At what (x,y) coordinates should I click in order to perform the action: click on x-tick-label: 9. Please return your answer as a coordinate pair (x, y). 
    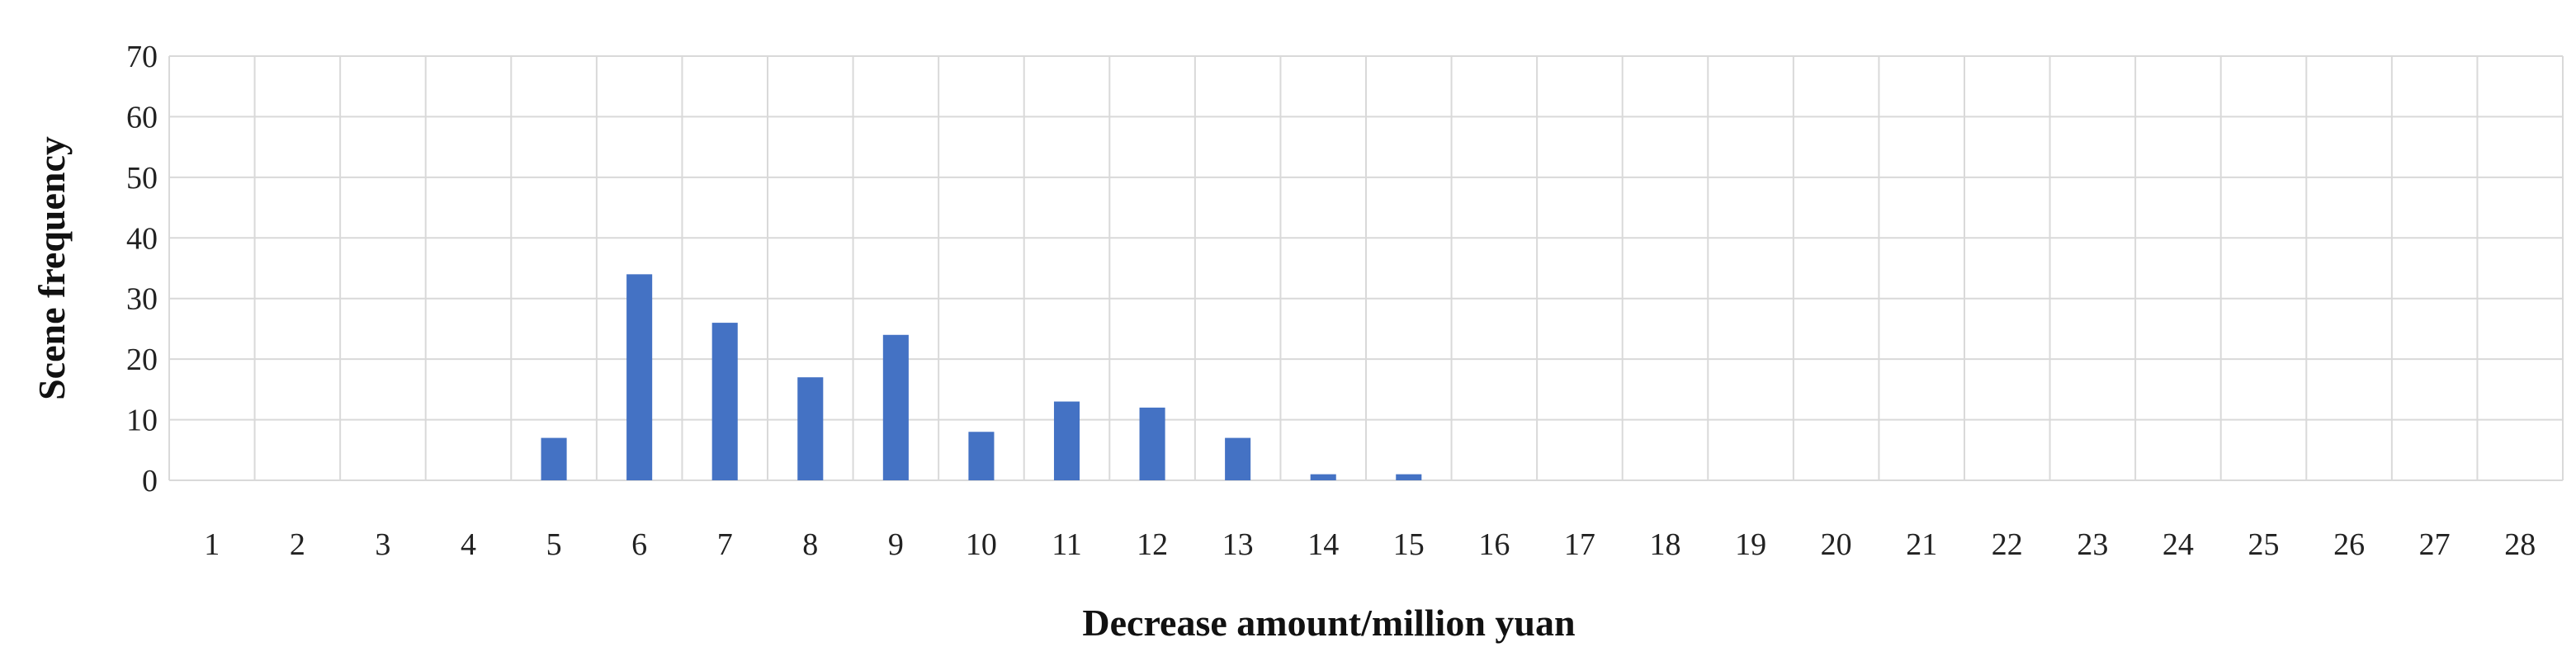
    Looking at the image, I should click on (896, 544).